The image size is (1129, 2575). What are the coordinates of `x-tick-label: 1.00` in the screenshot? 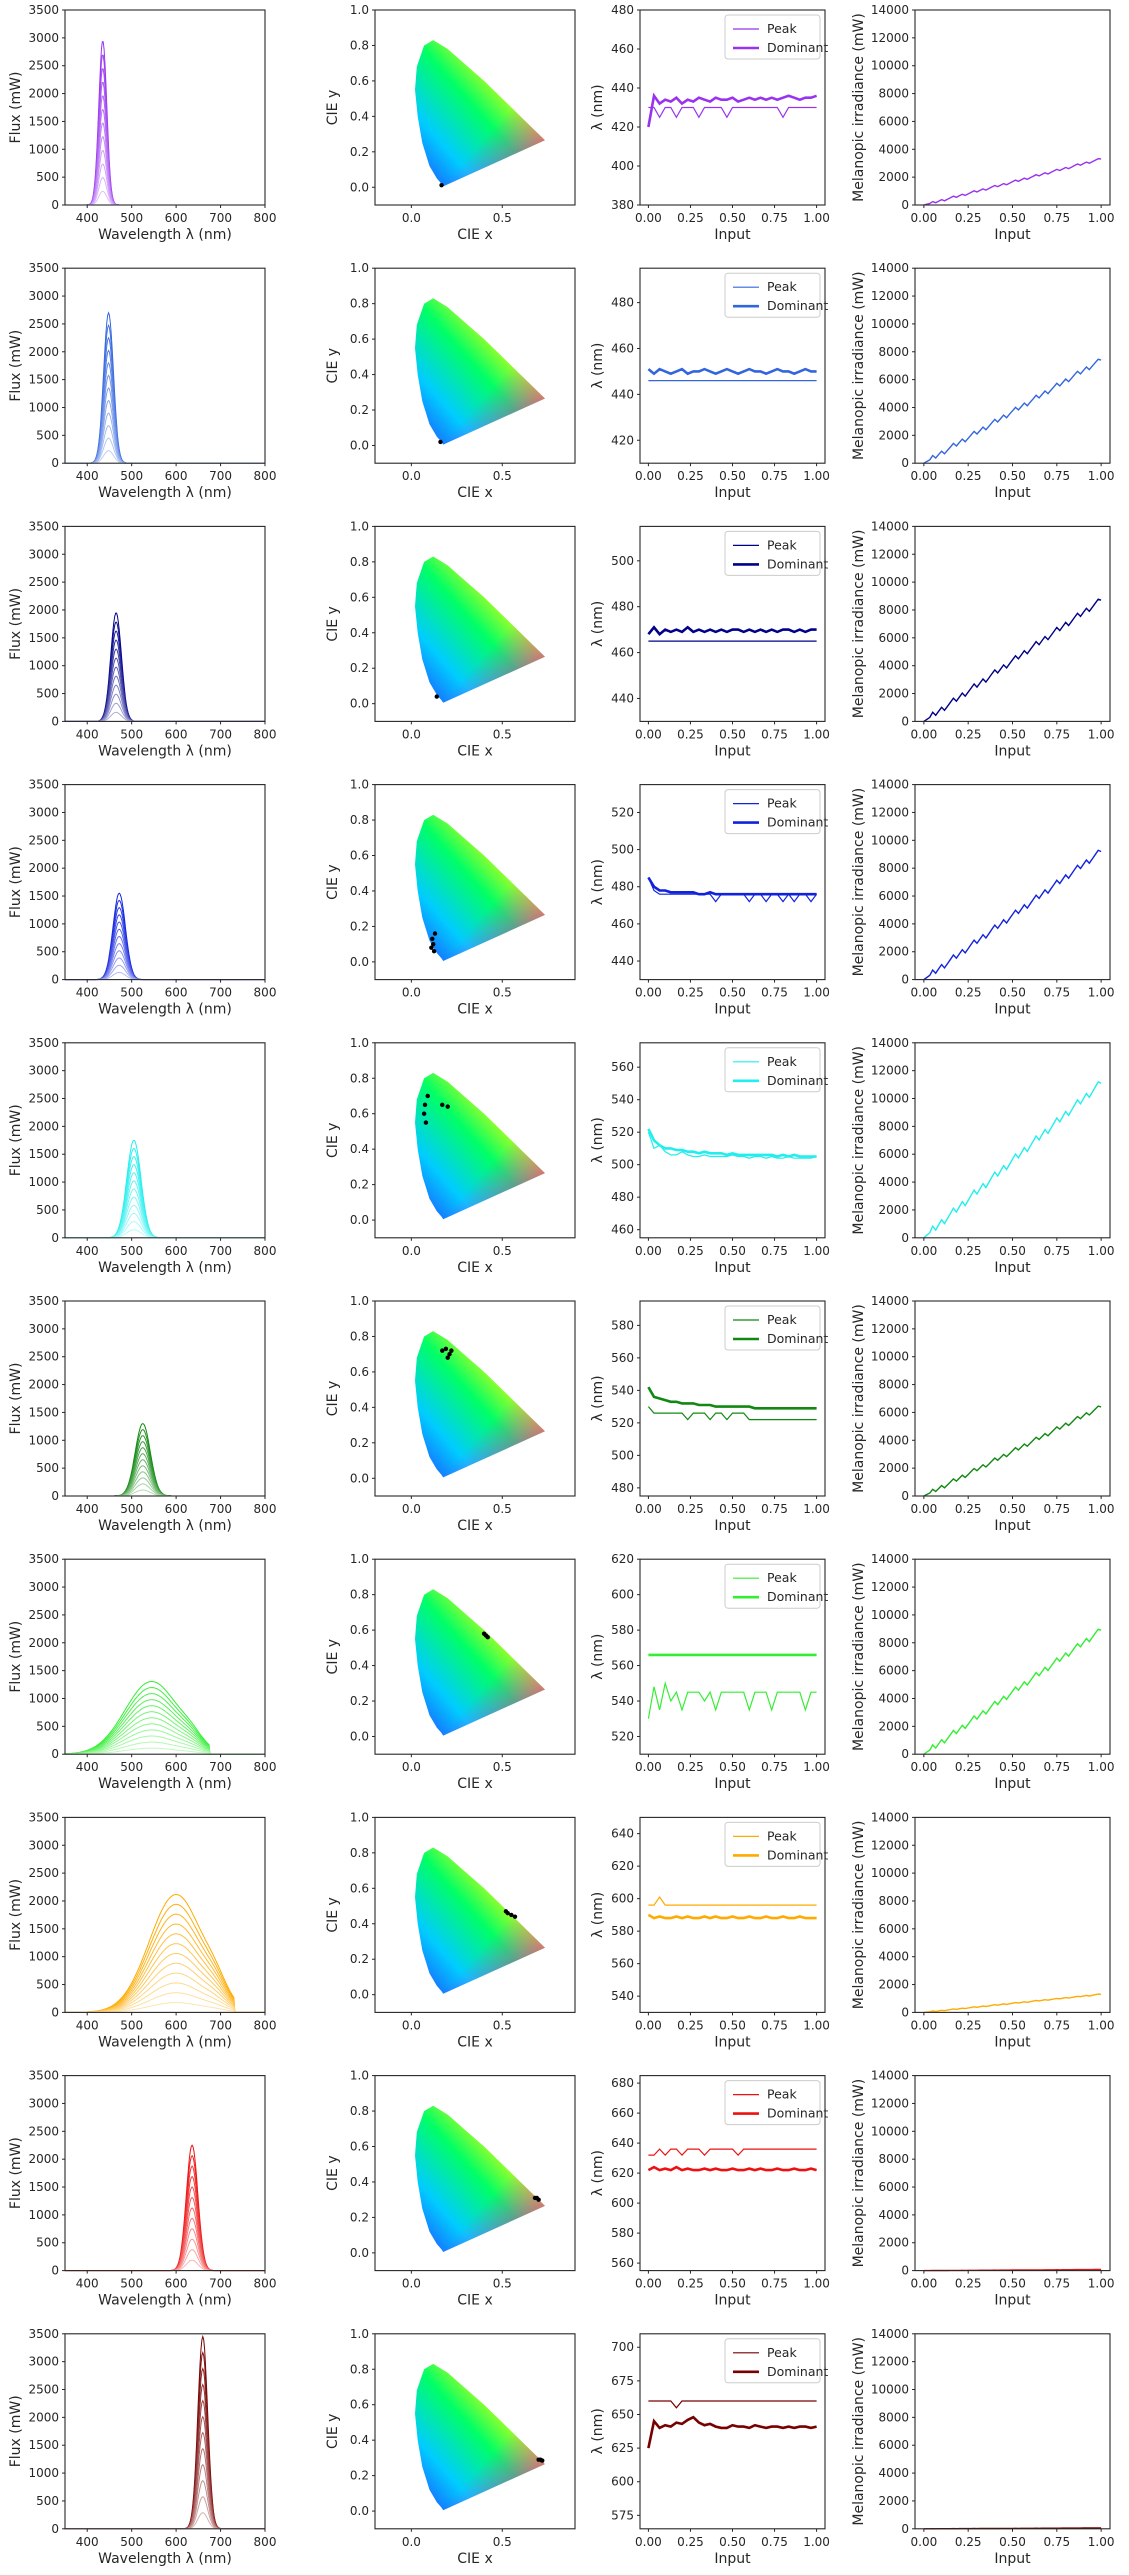 It's located at (816, 1251).